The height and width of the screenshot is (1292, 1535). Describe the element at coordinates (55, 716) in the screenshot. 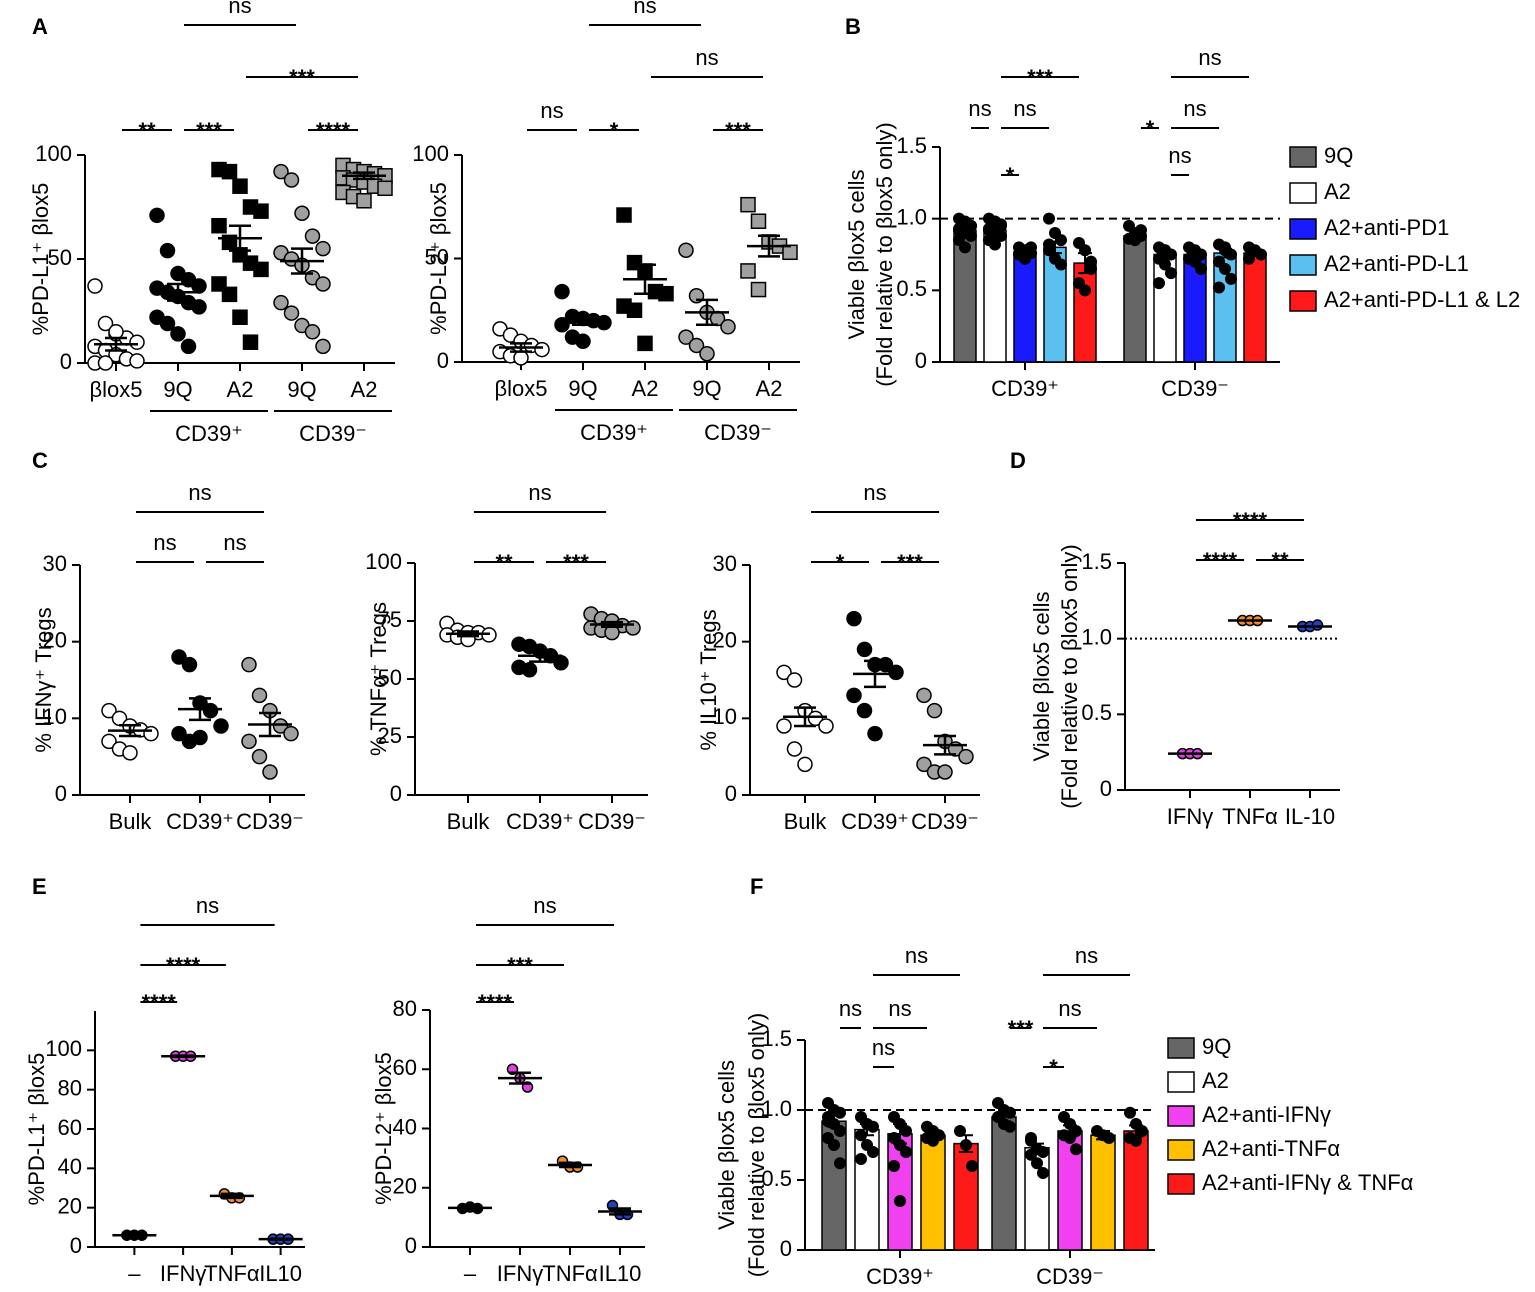

I see `y-tick-label: 10` at that location.